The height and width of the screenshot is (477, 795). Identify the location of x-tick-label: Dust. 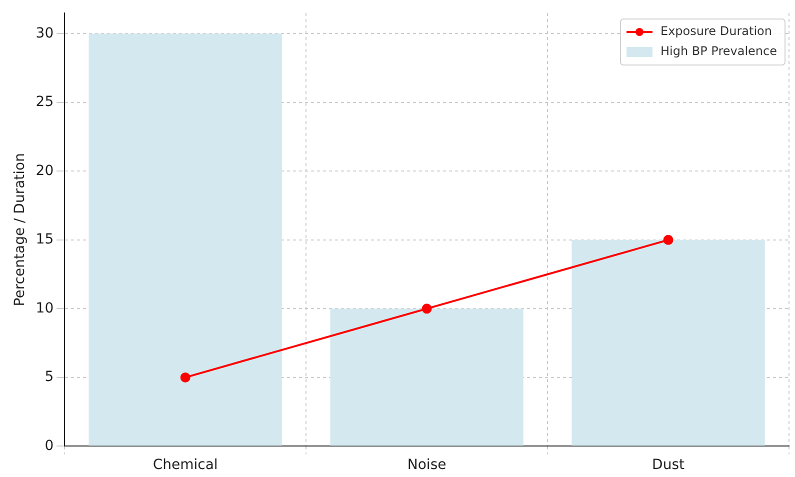
(668, 465).